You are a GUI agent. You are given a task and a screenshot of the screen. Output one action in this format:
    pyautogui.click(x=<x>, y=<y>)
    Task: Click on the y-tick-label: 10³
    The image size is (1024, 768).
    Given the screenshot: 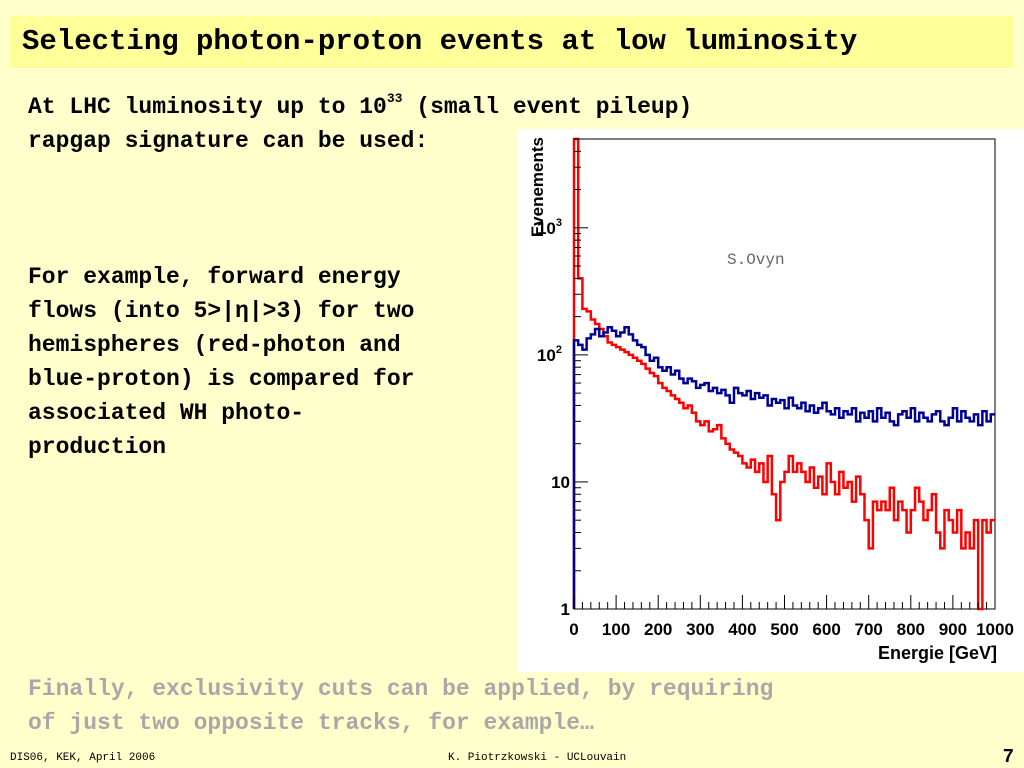 What is the action you would take?
    pyautogui.click(x=549, y=227)
    